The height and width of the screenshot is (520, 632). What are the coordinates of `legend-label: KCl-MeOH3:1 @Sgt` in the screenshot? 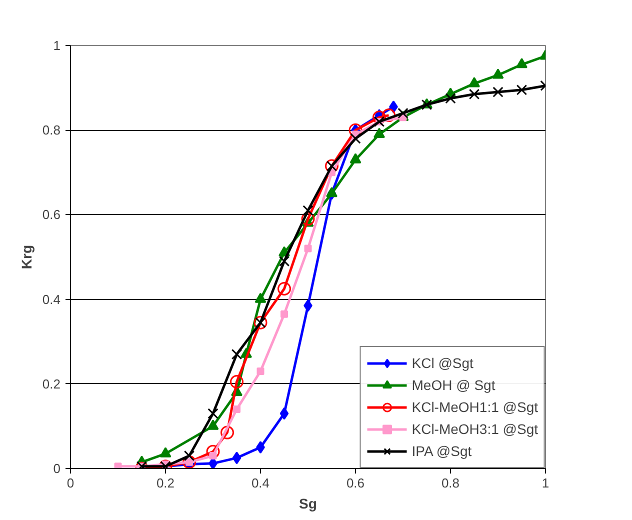 It's located at (475, 429).